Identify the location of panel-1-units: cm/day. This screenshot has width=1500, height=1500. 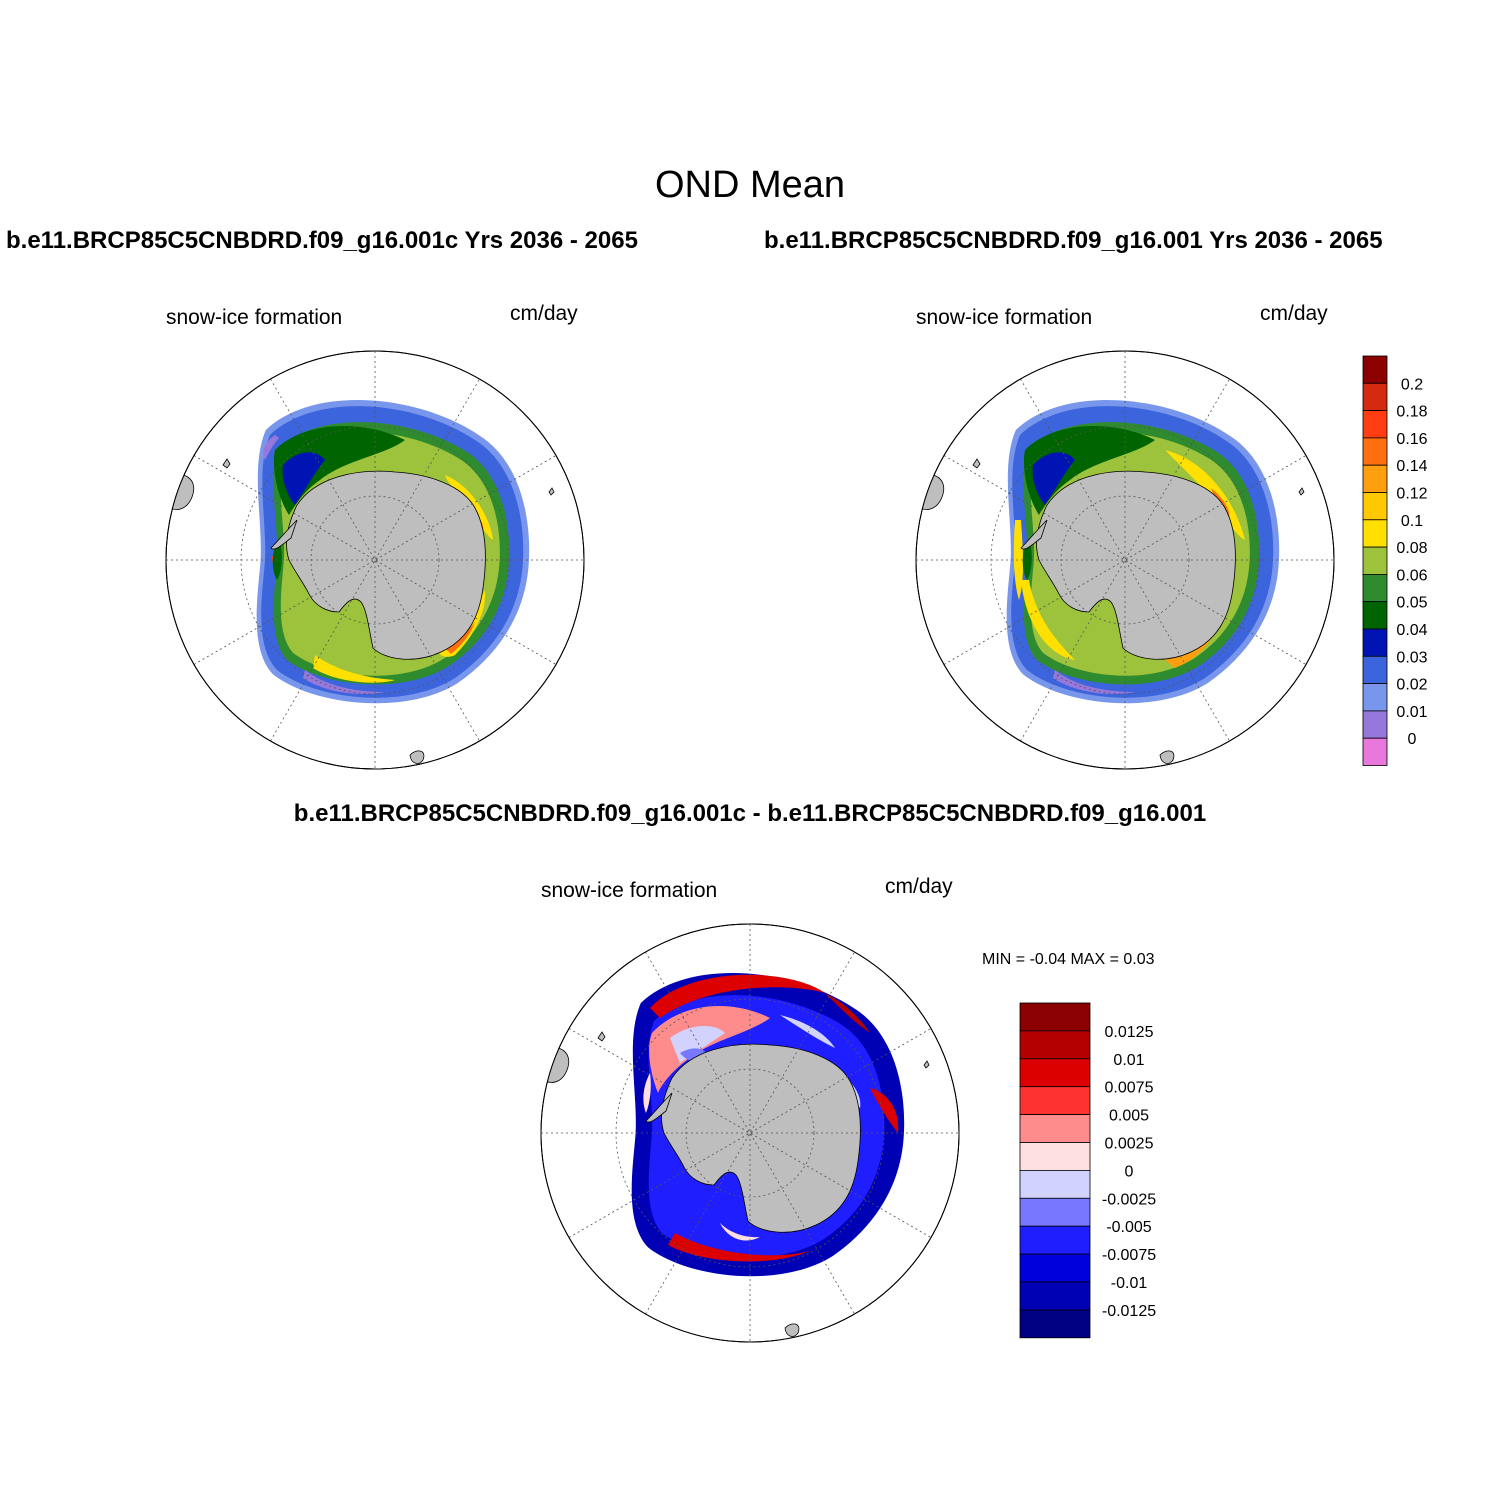
(544, 313).